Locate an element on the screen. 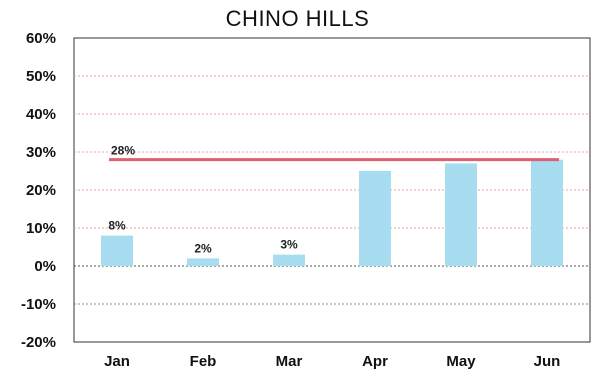  y-tick-label: 60% is located at coordinates (41, 38).